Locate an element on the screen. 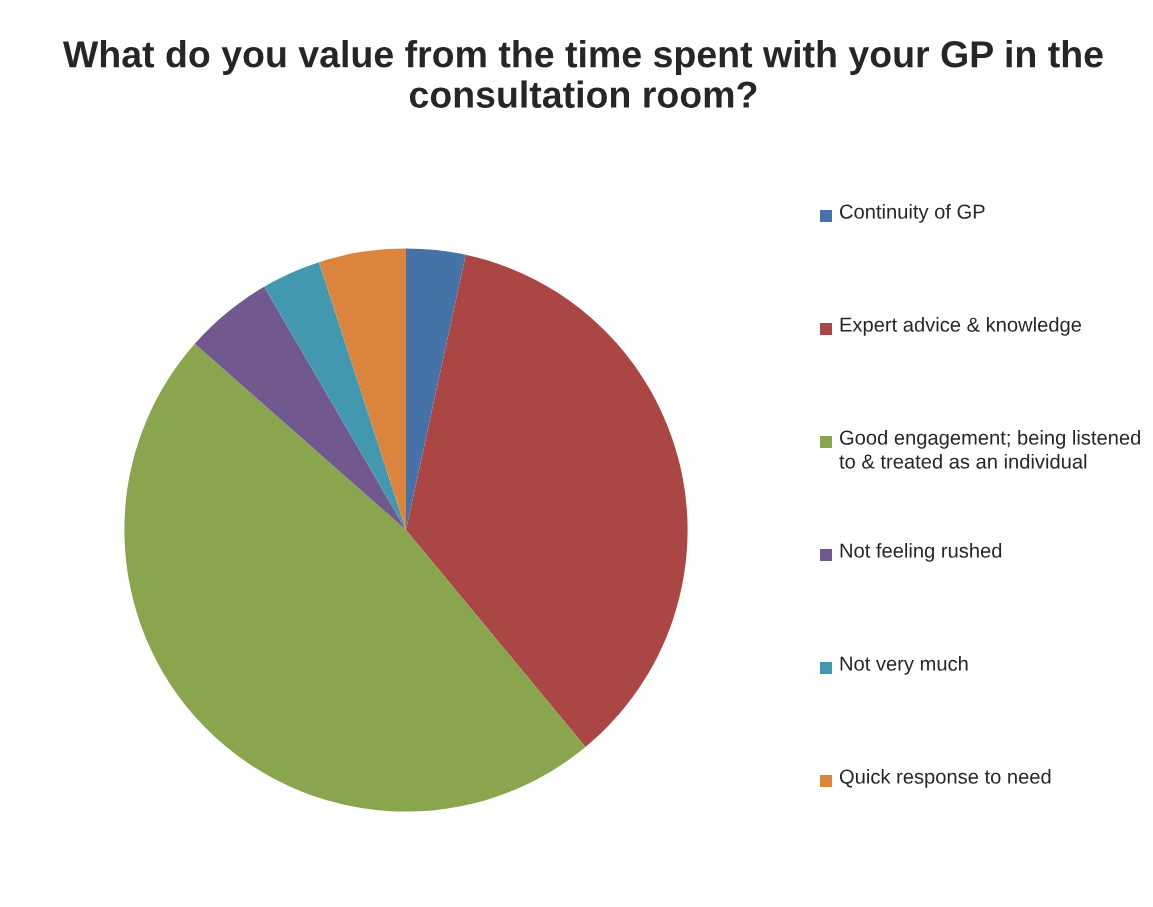 The image size is (1153, 907). legend-label: Not very much is located at coordinates (904, 665).